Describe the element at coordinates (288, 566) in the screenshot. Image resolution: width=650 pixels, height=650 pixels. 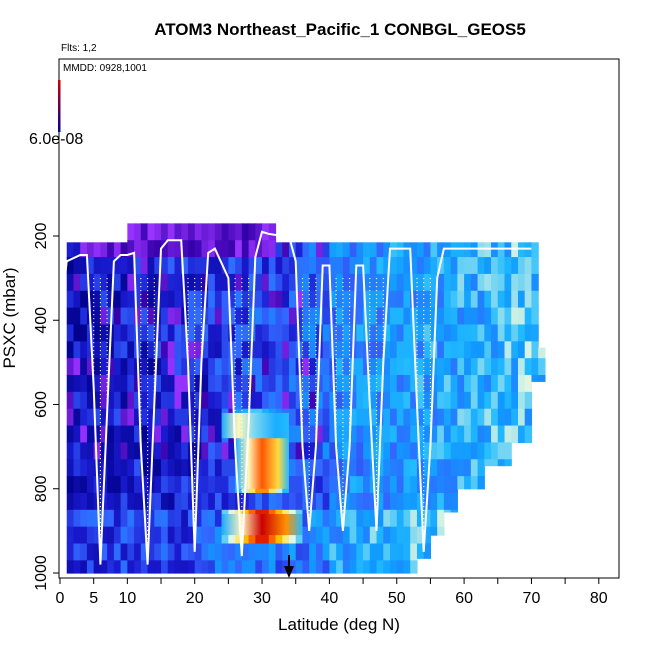
I see `latitude-marker` at that location.